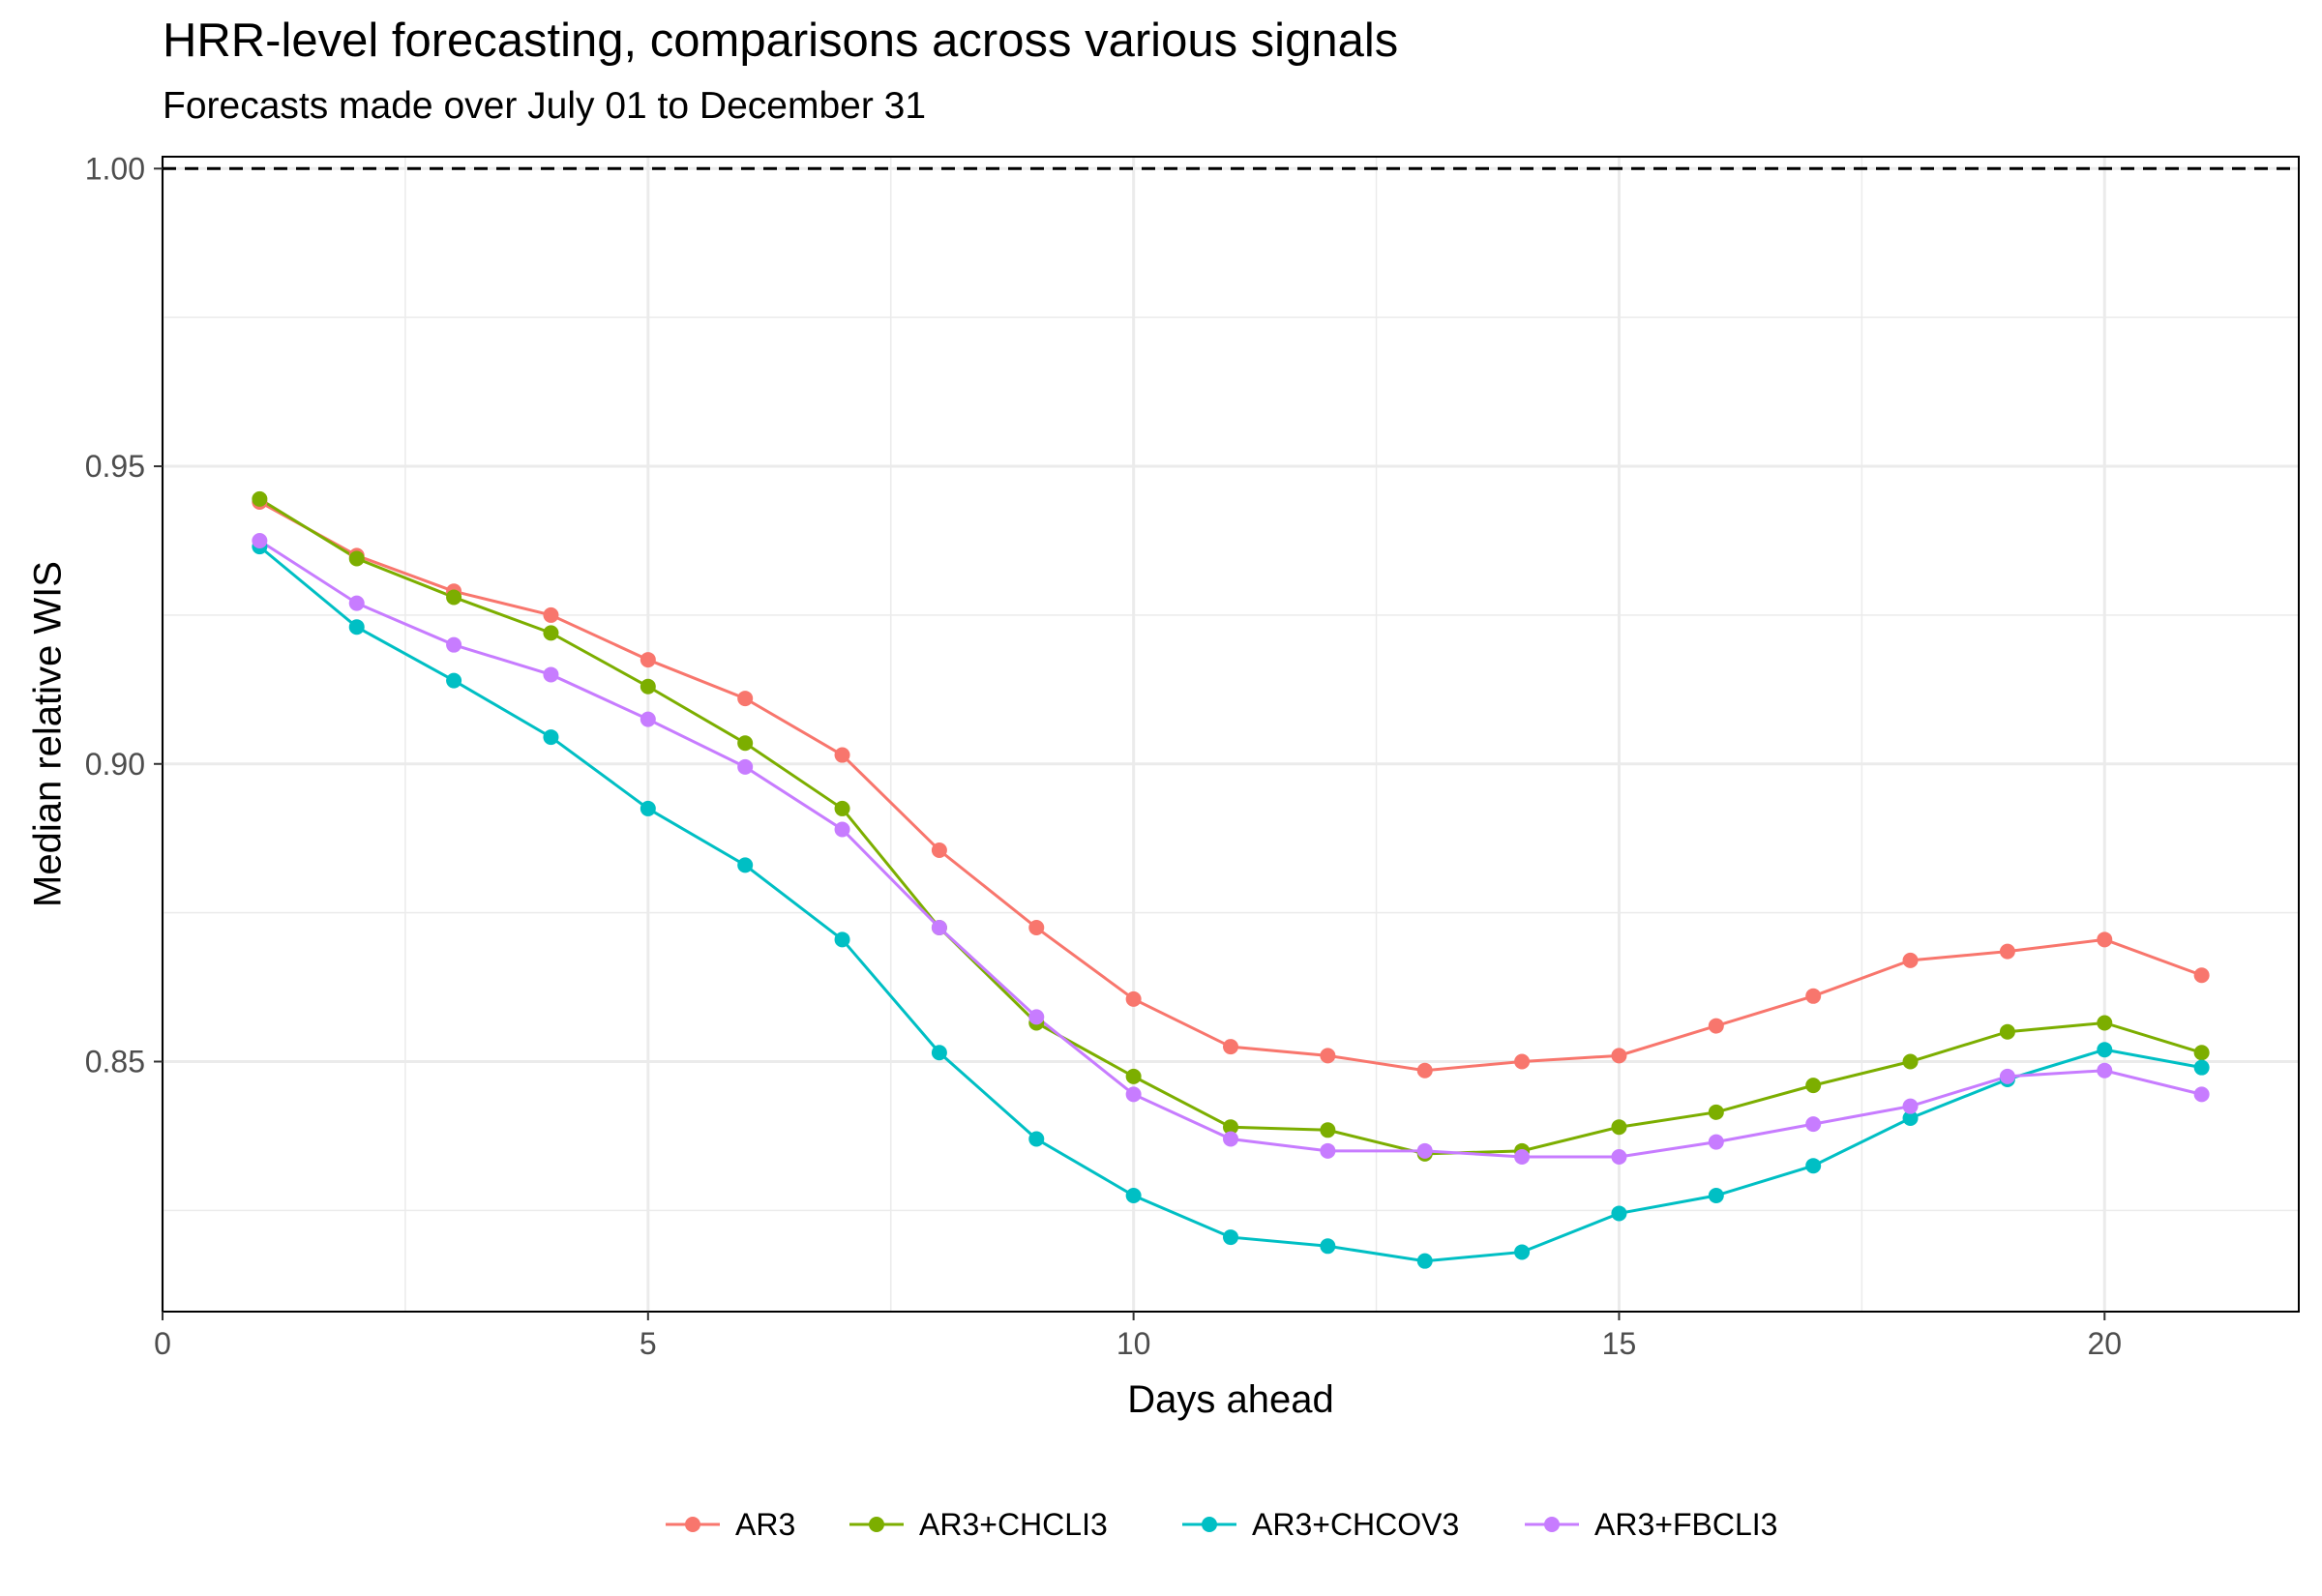  I want to click on x-tick-label: 15, so click(1619, 1343).